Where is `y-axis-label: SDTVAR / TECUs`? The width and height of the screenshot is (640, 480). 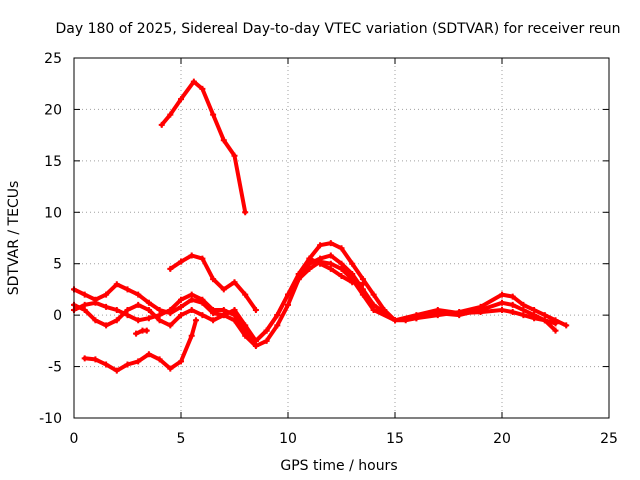
y-axis-label: SDTVAR / TECUs is located at coordinates (14, 238).